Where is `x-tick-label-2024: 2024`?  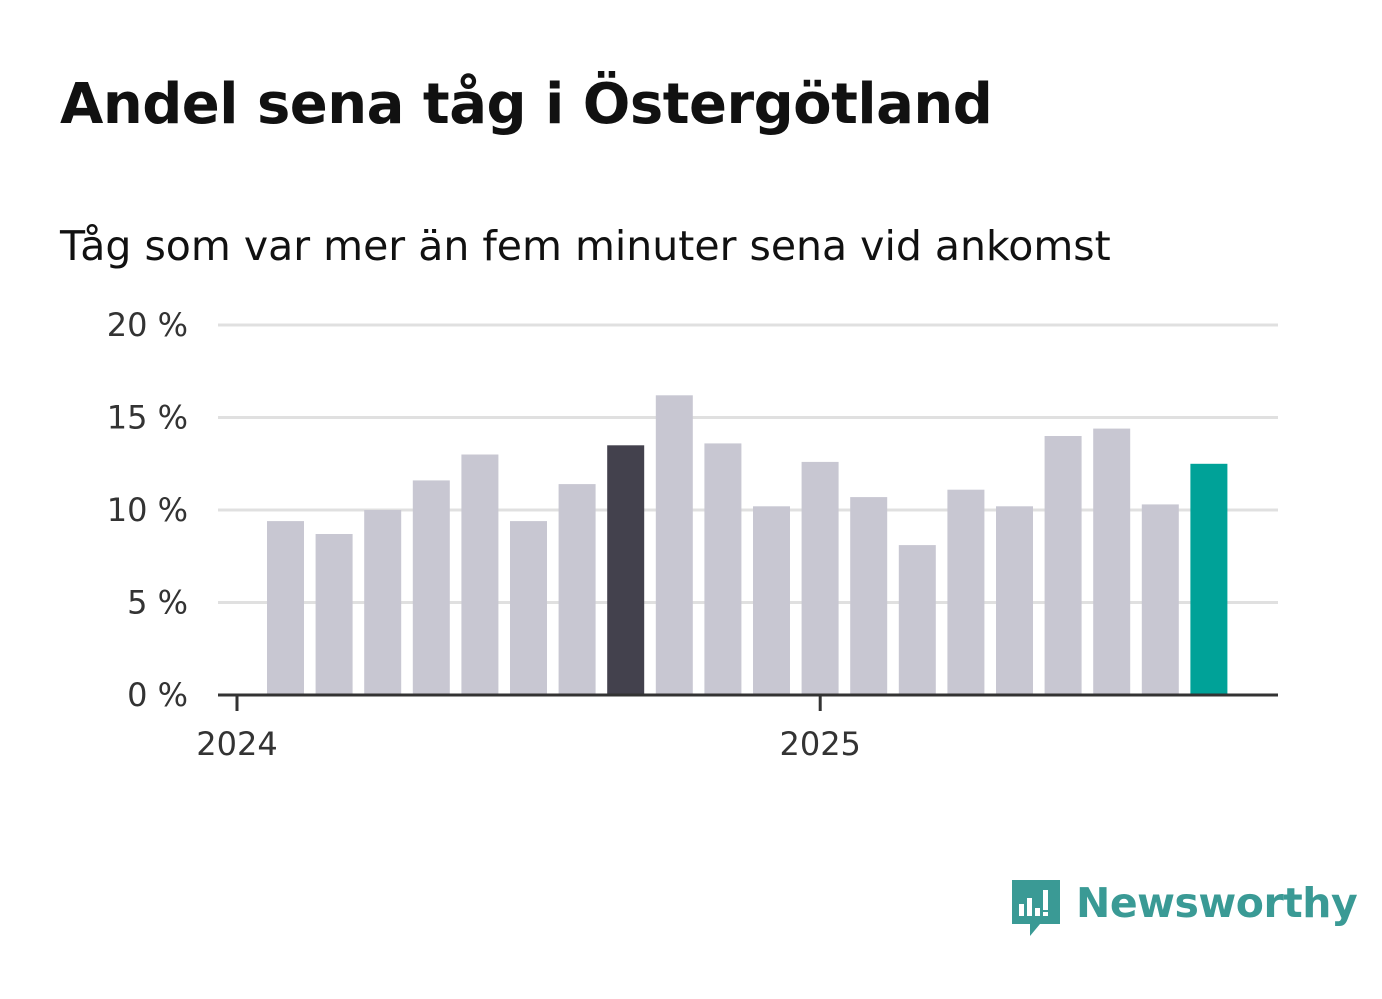 x-tick-label-2024: 2024 is located at coordinates (236, 744).